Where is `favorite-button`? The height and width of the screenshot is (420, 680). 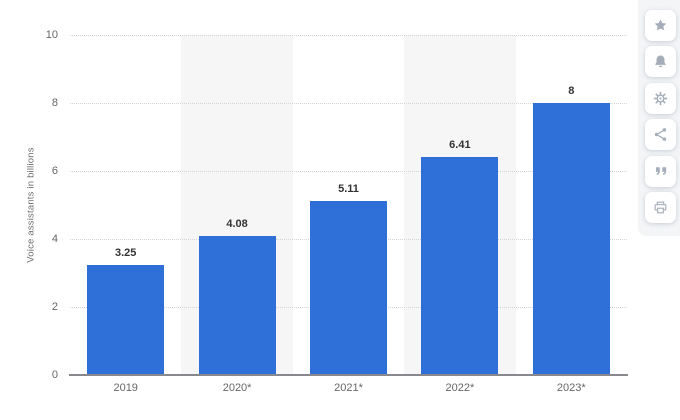 favorite-button is located at coordinates (660, 25).